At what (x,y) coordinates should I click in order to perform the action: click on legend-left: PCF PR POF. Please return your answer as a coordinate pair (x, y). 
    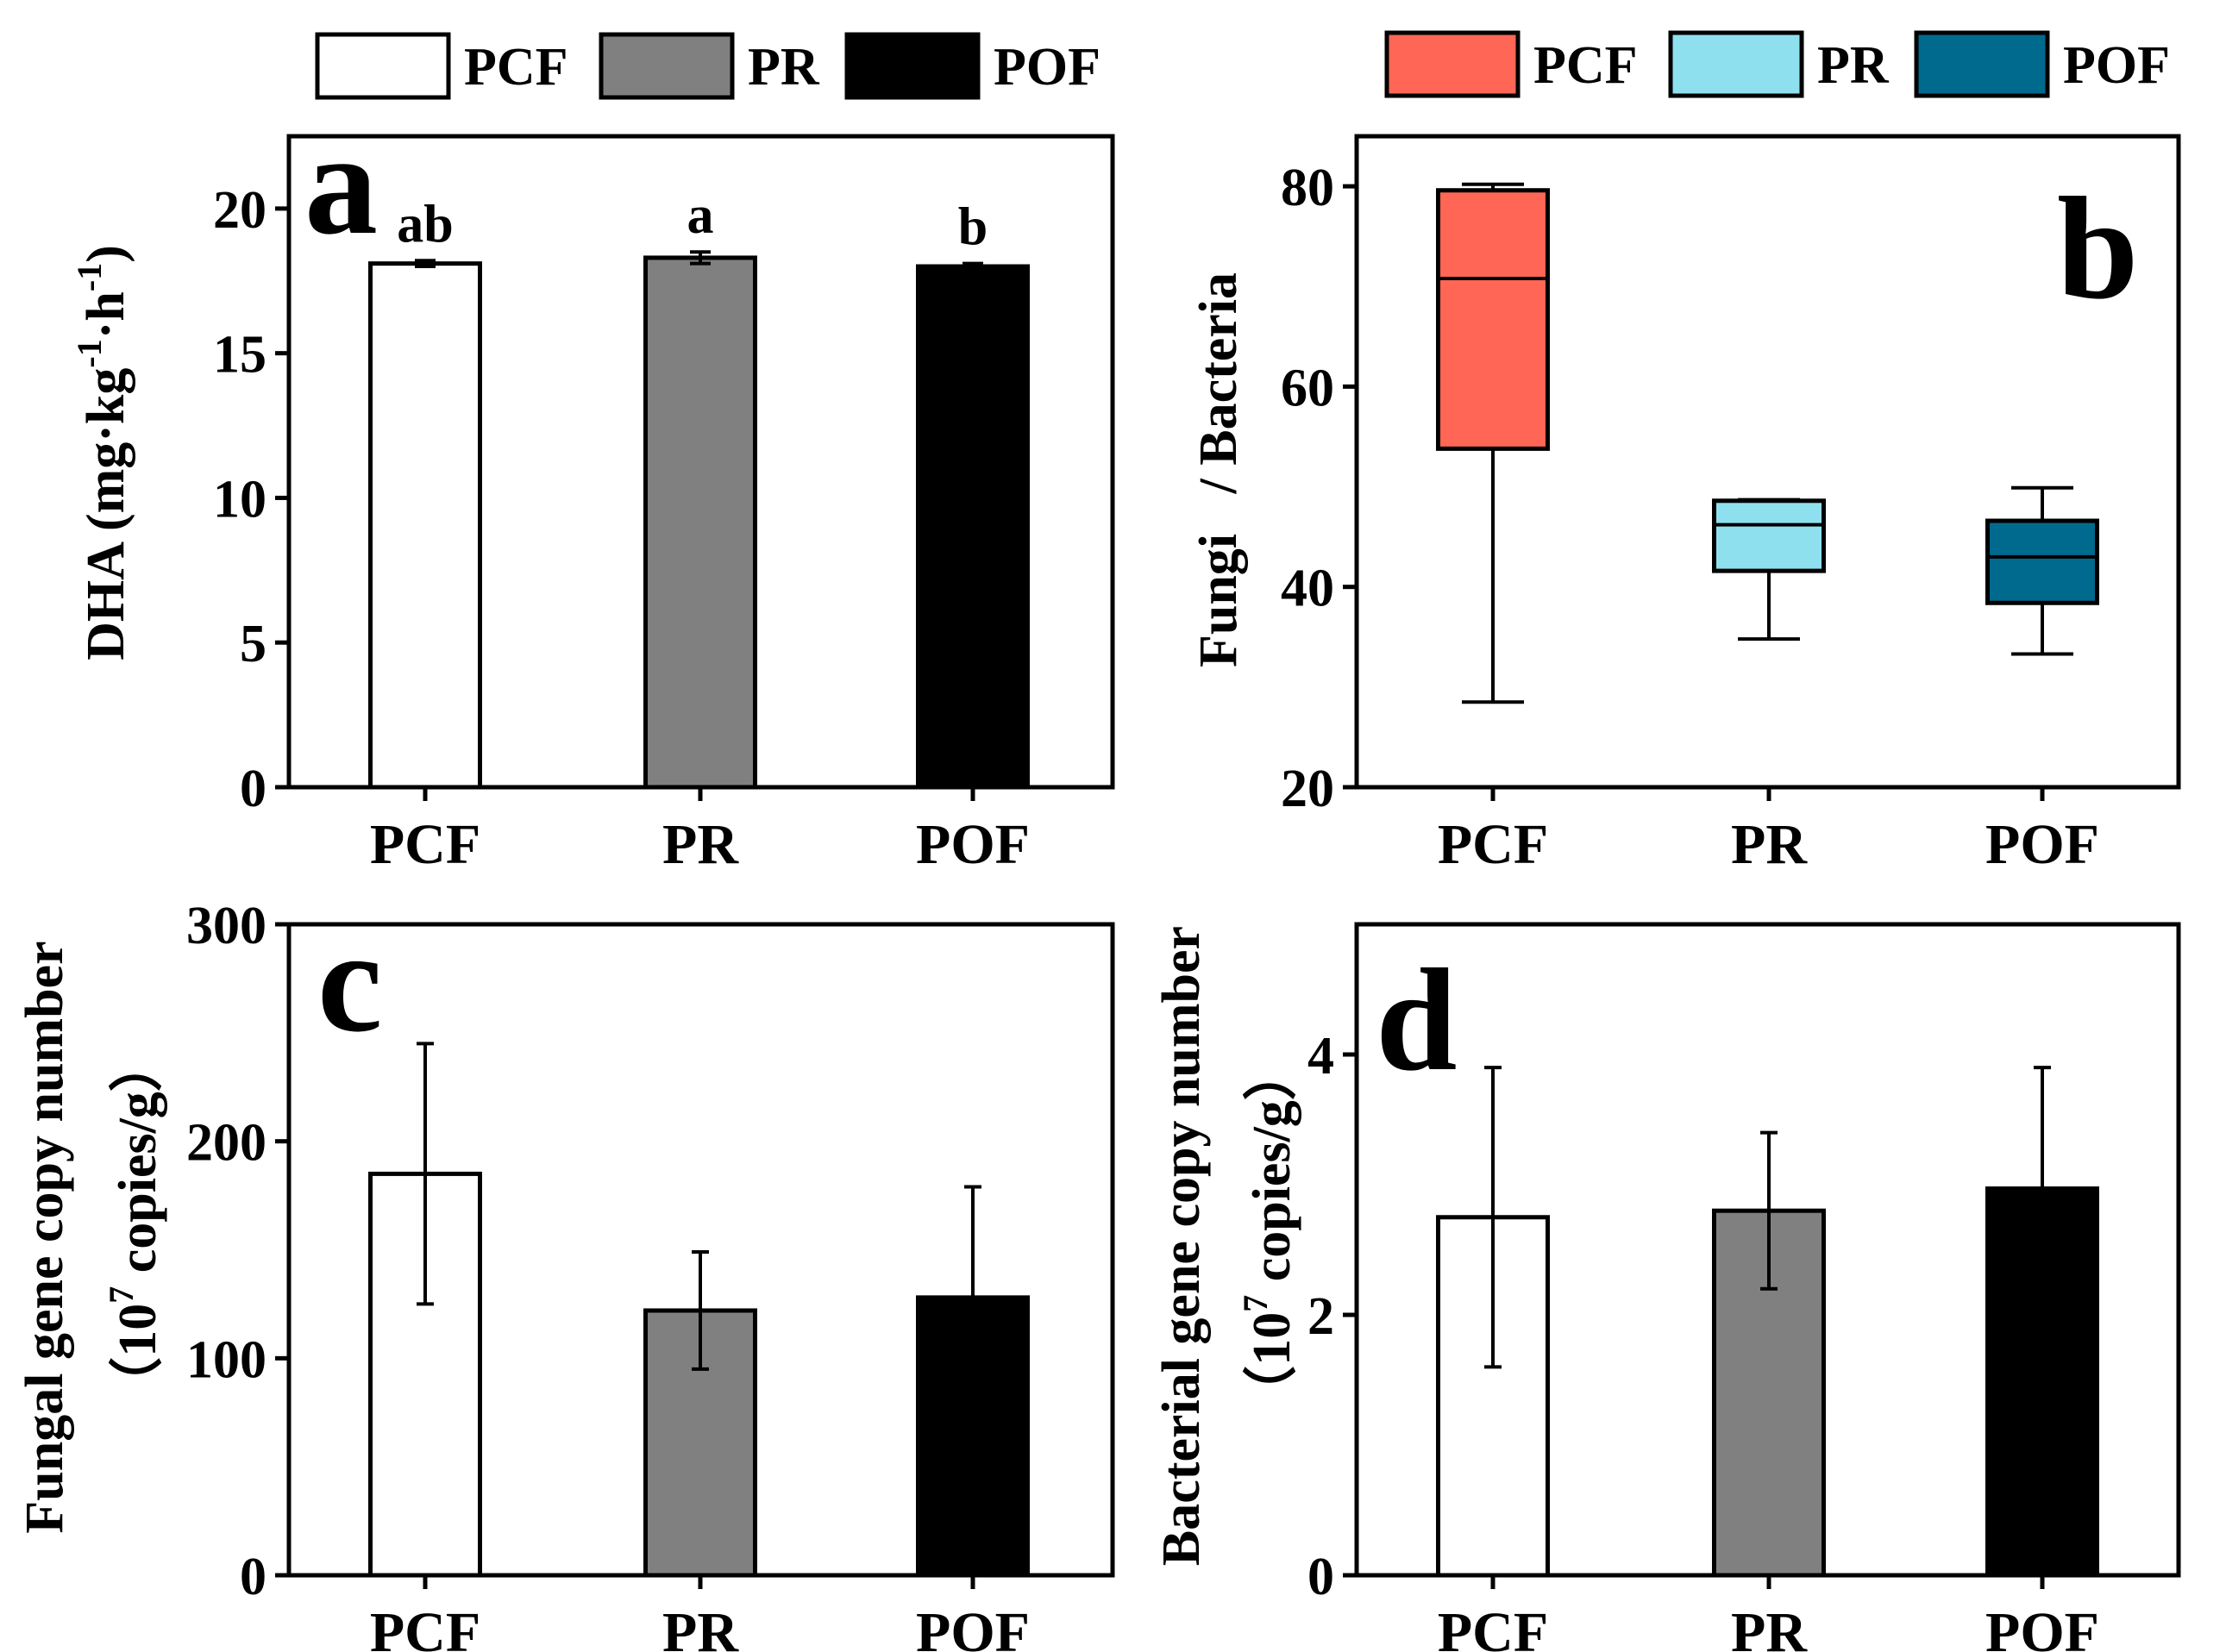
    Looking at the image, I should click on (707, 66).